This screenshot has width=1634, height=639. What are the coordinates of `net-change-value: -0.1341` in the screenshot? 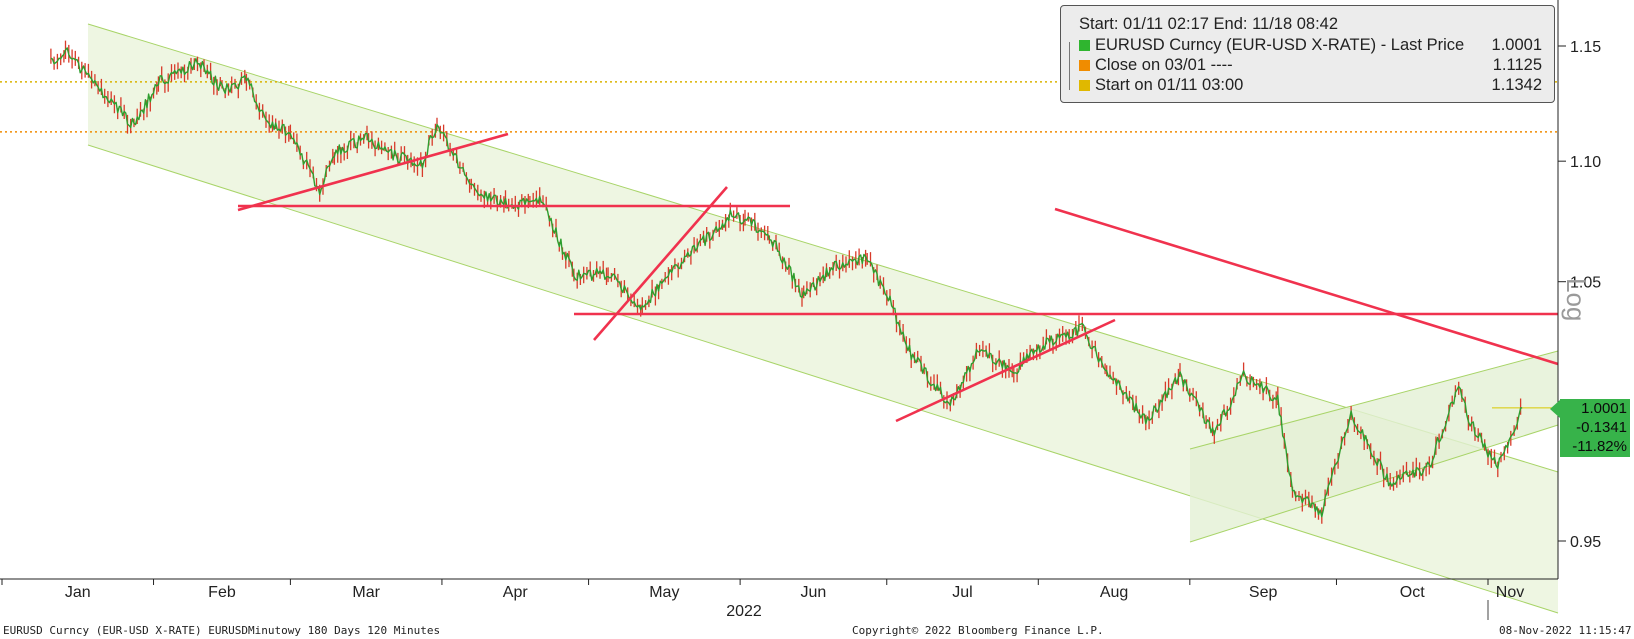 It's located at (1601, 427).